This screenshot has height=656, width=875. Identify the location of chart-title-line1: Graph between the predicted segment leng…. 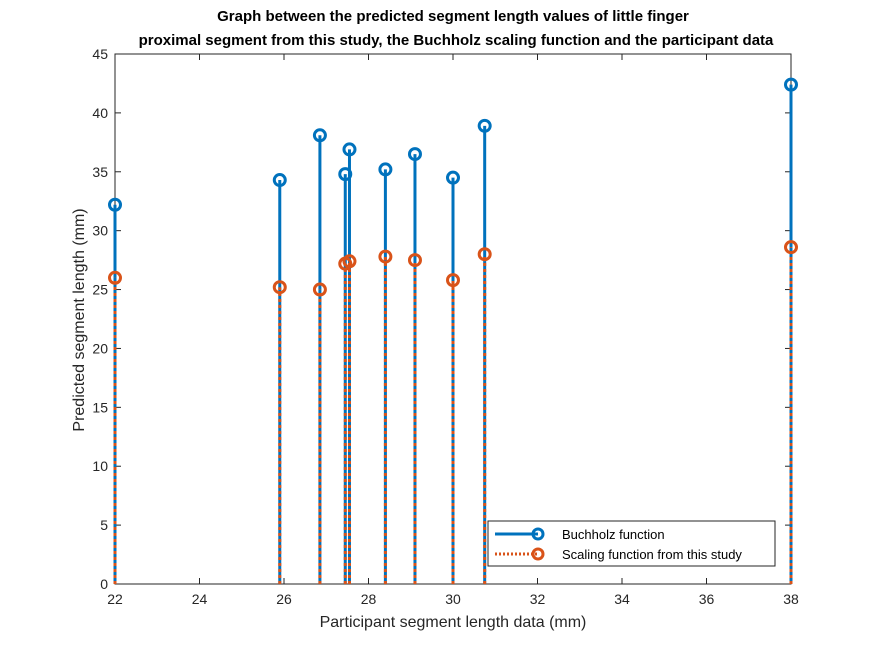
(453, 16).